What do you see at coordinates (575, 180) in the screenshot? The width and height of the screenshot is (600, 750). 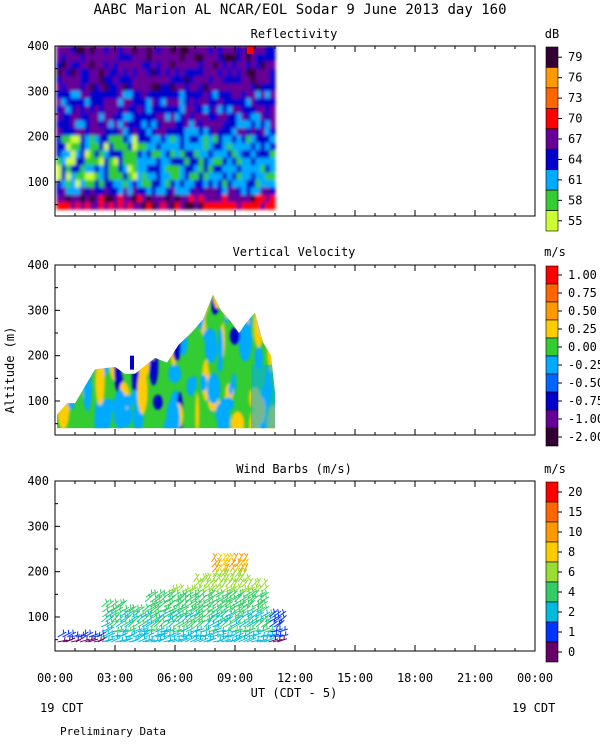 I see `colorbar-label: 61` at bounding box center [575, 180].